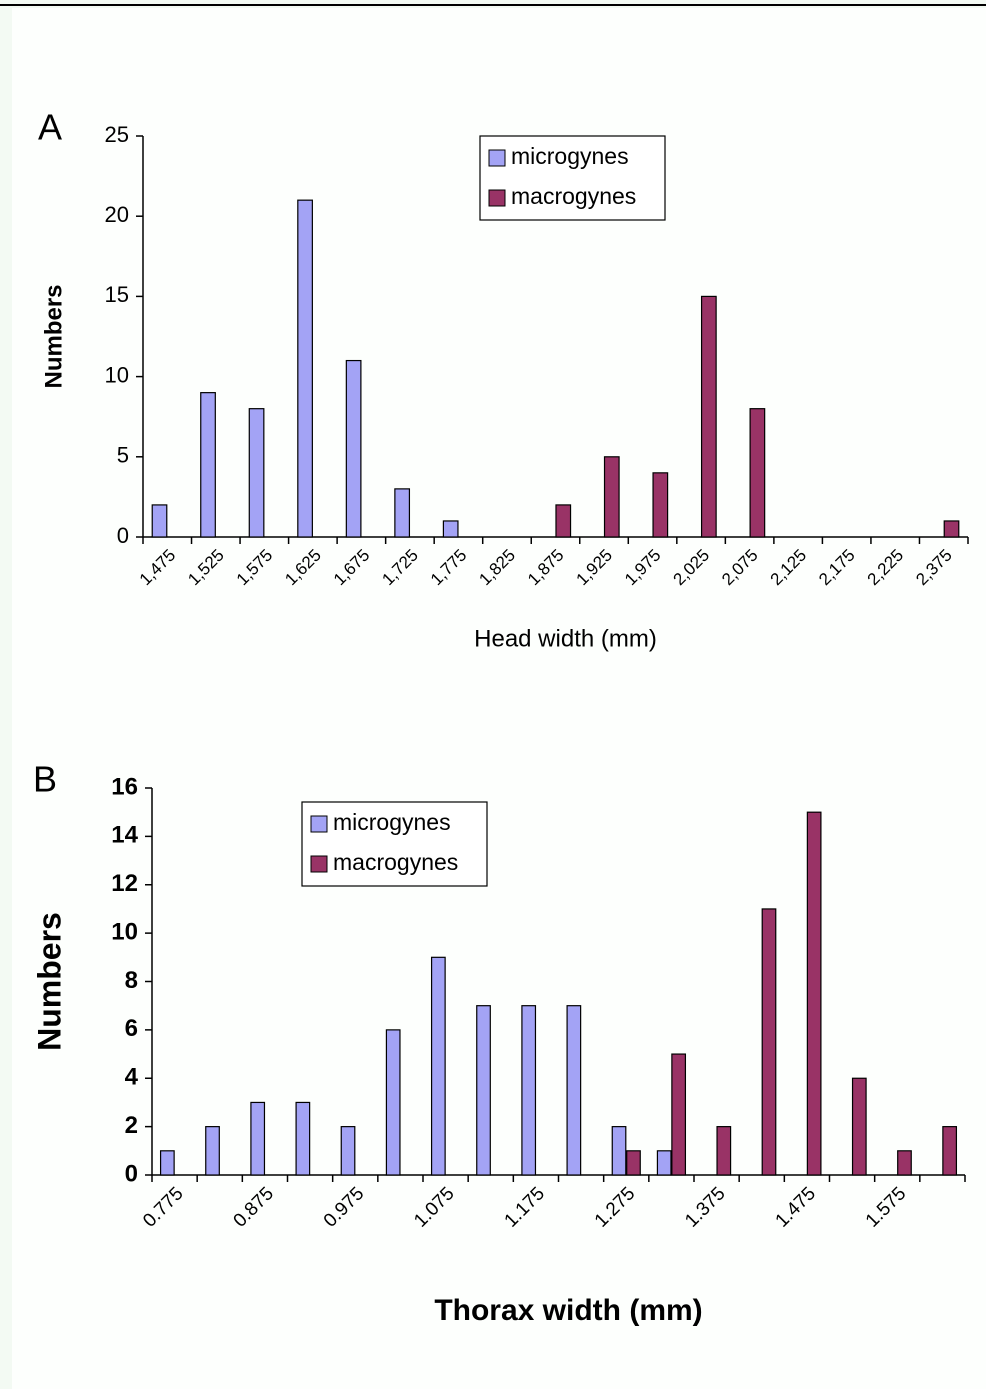 The image size is (986, 1389). What do you see at coordinates (131, 1028) in the screenshot?
I see `y-tick-label: 6` at bounding box center [131, 1028].